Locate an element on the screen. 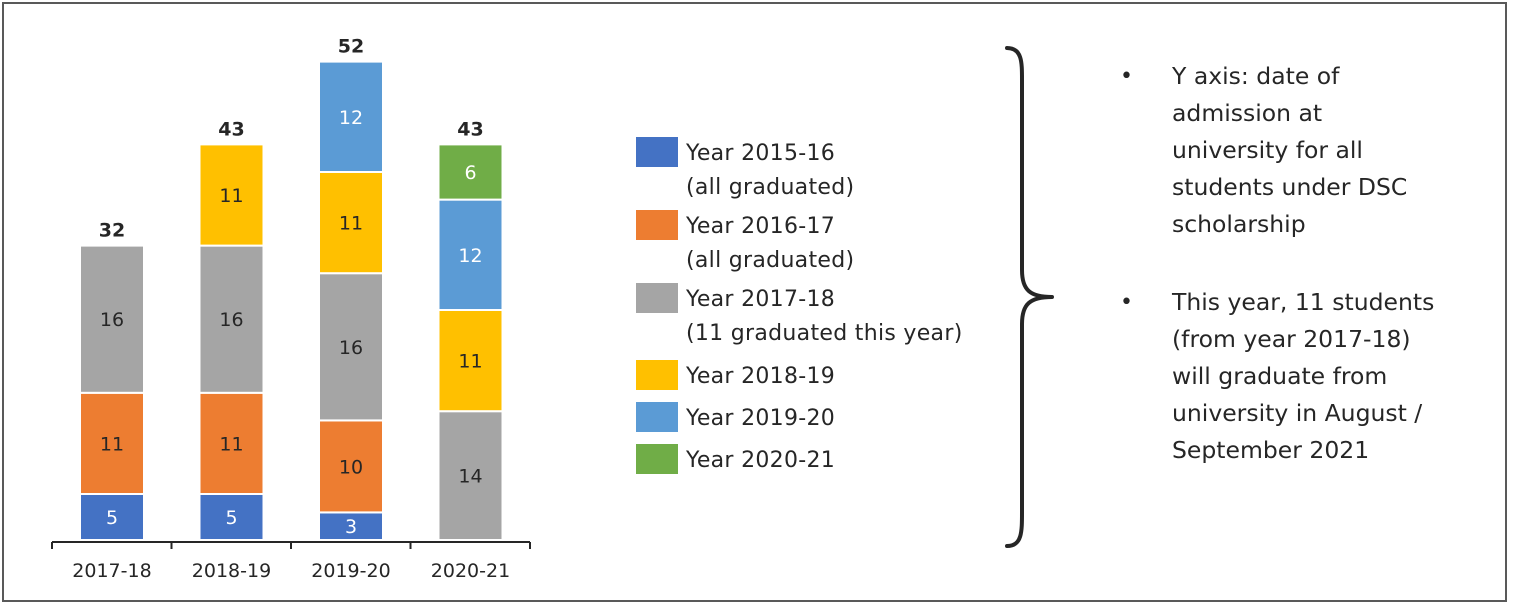 The width and height of the screenshot is (1515, 602). legend-item: Year 2020-21 is located at coordinates (735, 461).